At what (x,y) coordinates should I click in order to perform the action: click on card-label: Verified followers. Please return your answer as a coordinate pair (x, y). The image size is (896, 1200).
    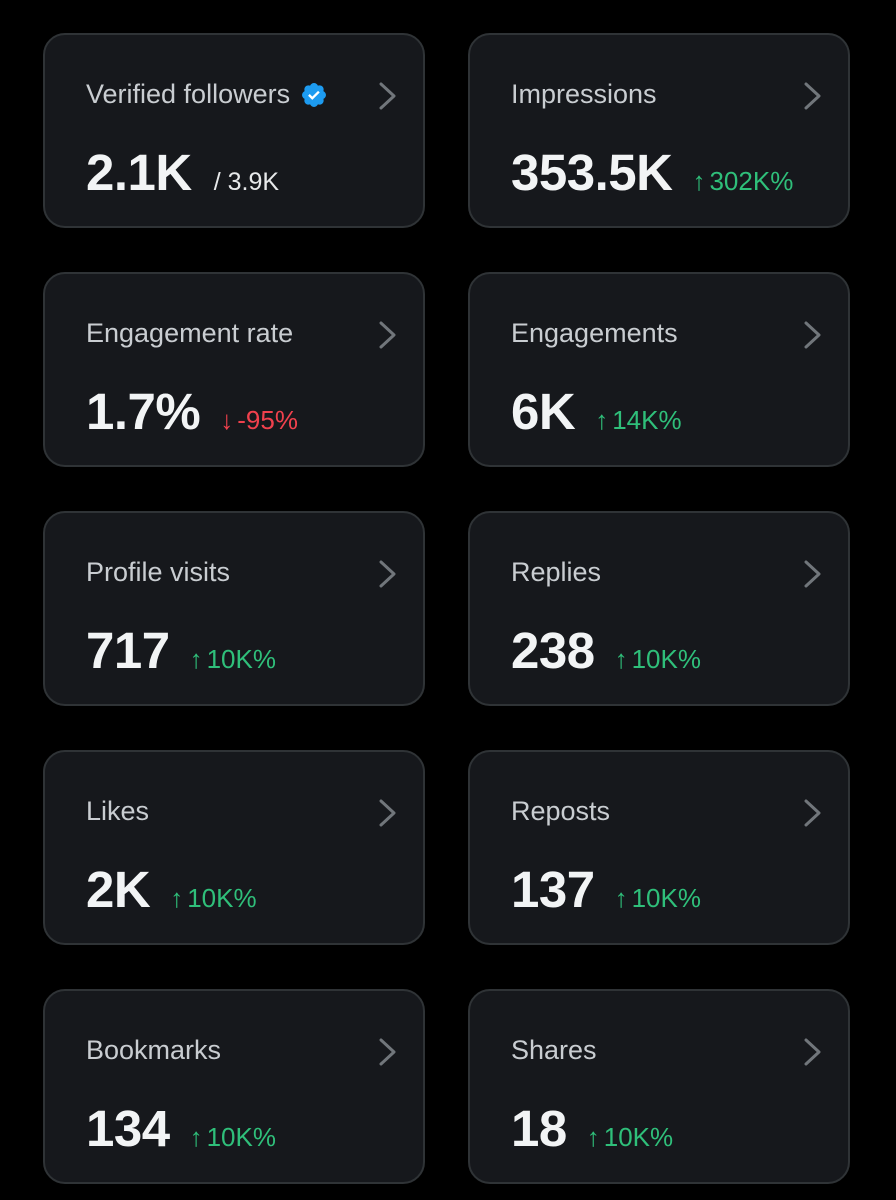
    Looking at the image, I should click on (207, 94).